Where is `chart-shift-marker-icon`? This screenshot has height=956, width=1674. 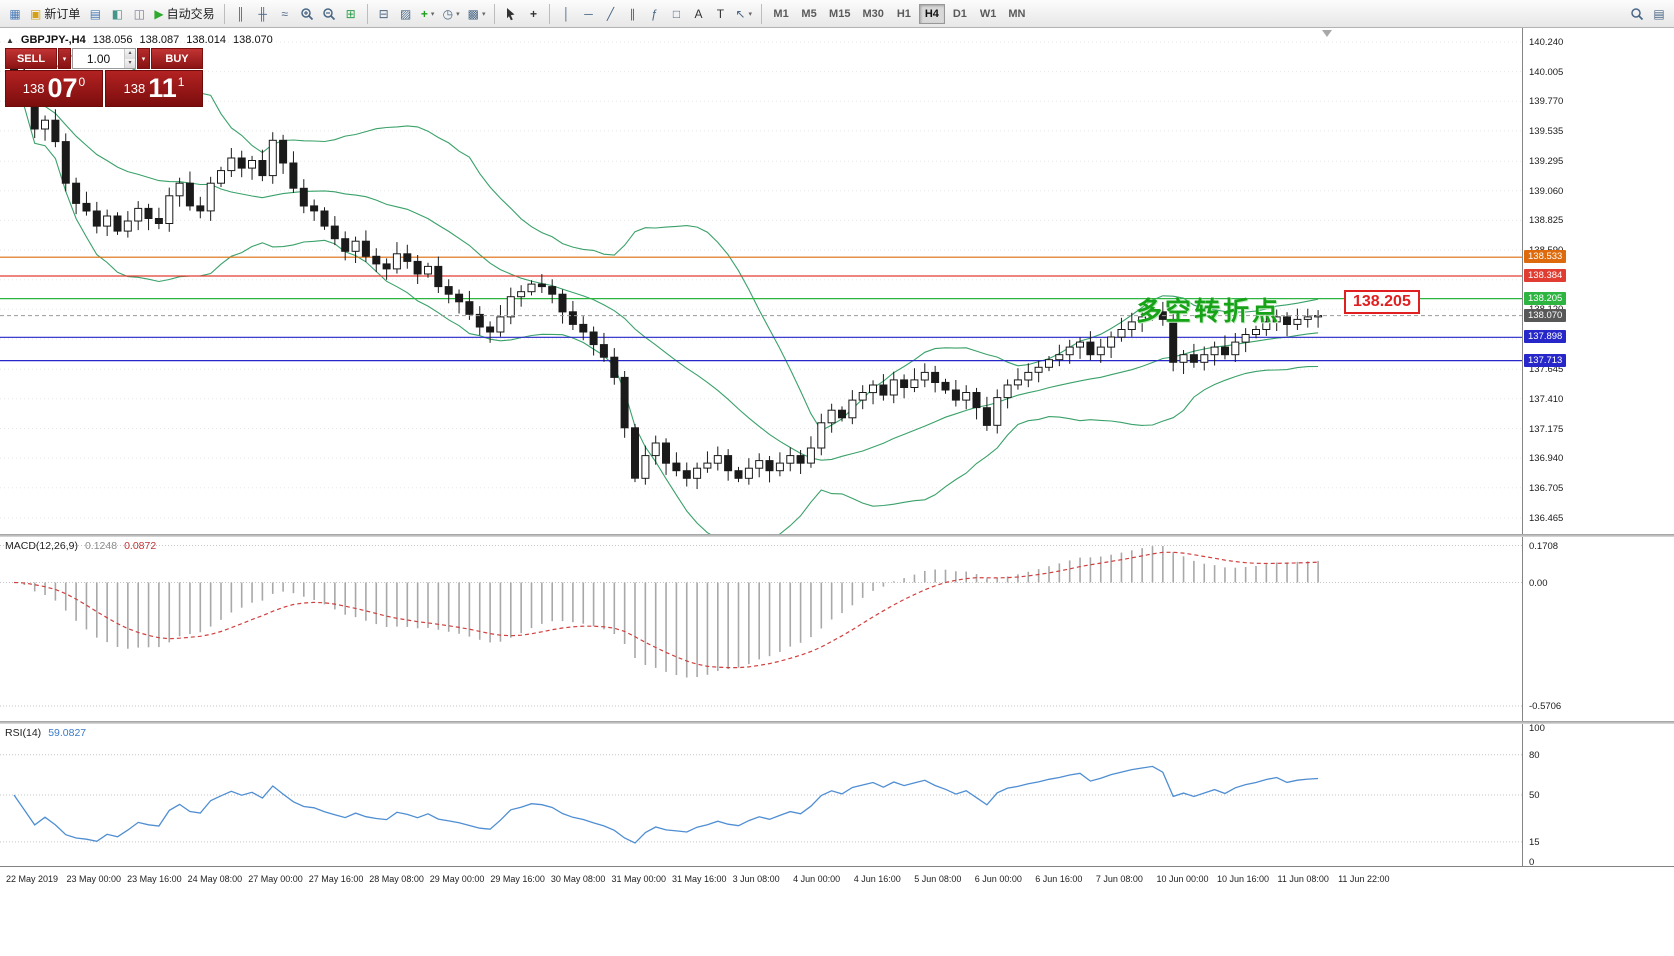 chart-shift-marker-icon is located at coordinates (1327, 33).